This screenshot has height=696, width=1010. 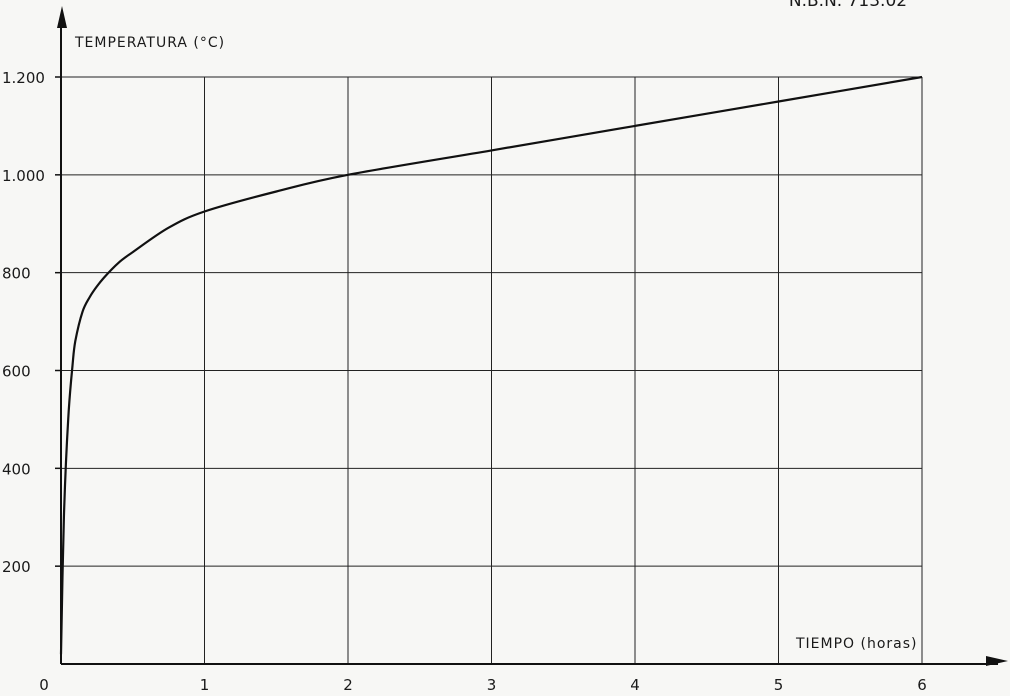 I want to click on y-tick-label: 1.200, so click(x=23, y=78).